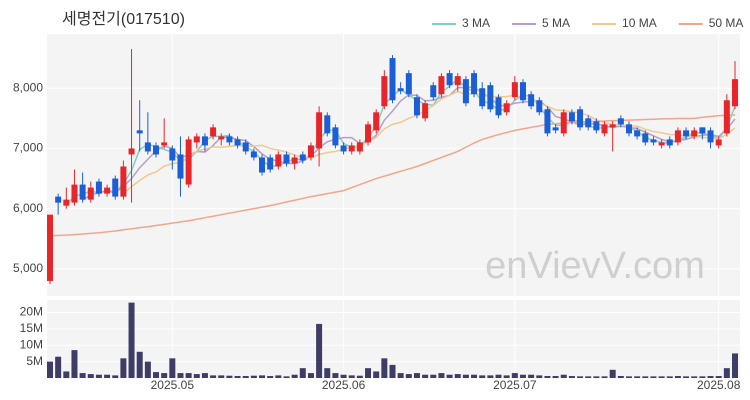 This screenshot has width=750, height=400. What do you see at coordinates (476, 23) in the screenshot?
I see `legend-label: 3 MA` at bounding box center [476, 23].